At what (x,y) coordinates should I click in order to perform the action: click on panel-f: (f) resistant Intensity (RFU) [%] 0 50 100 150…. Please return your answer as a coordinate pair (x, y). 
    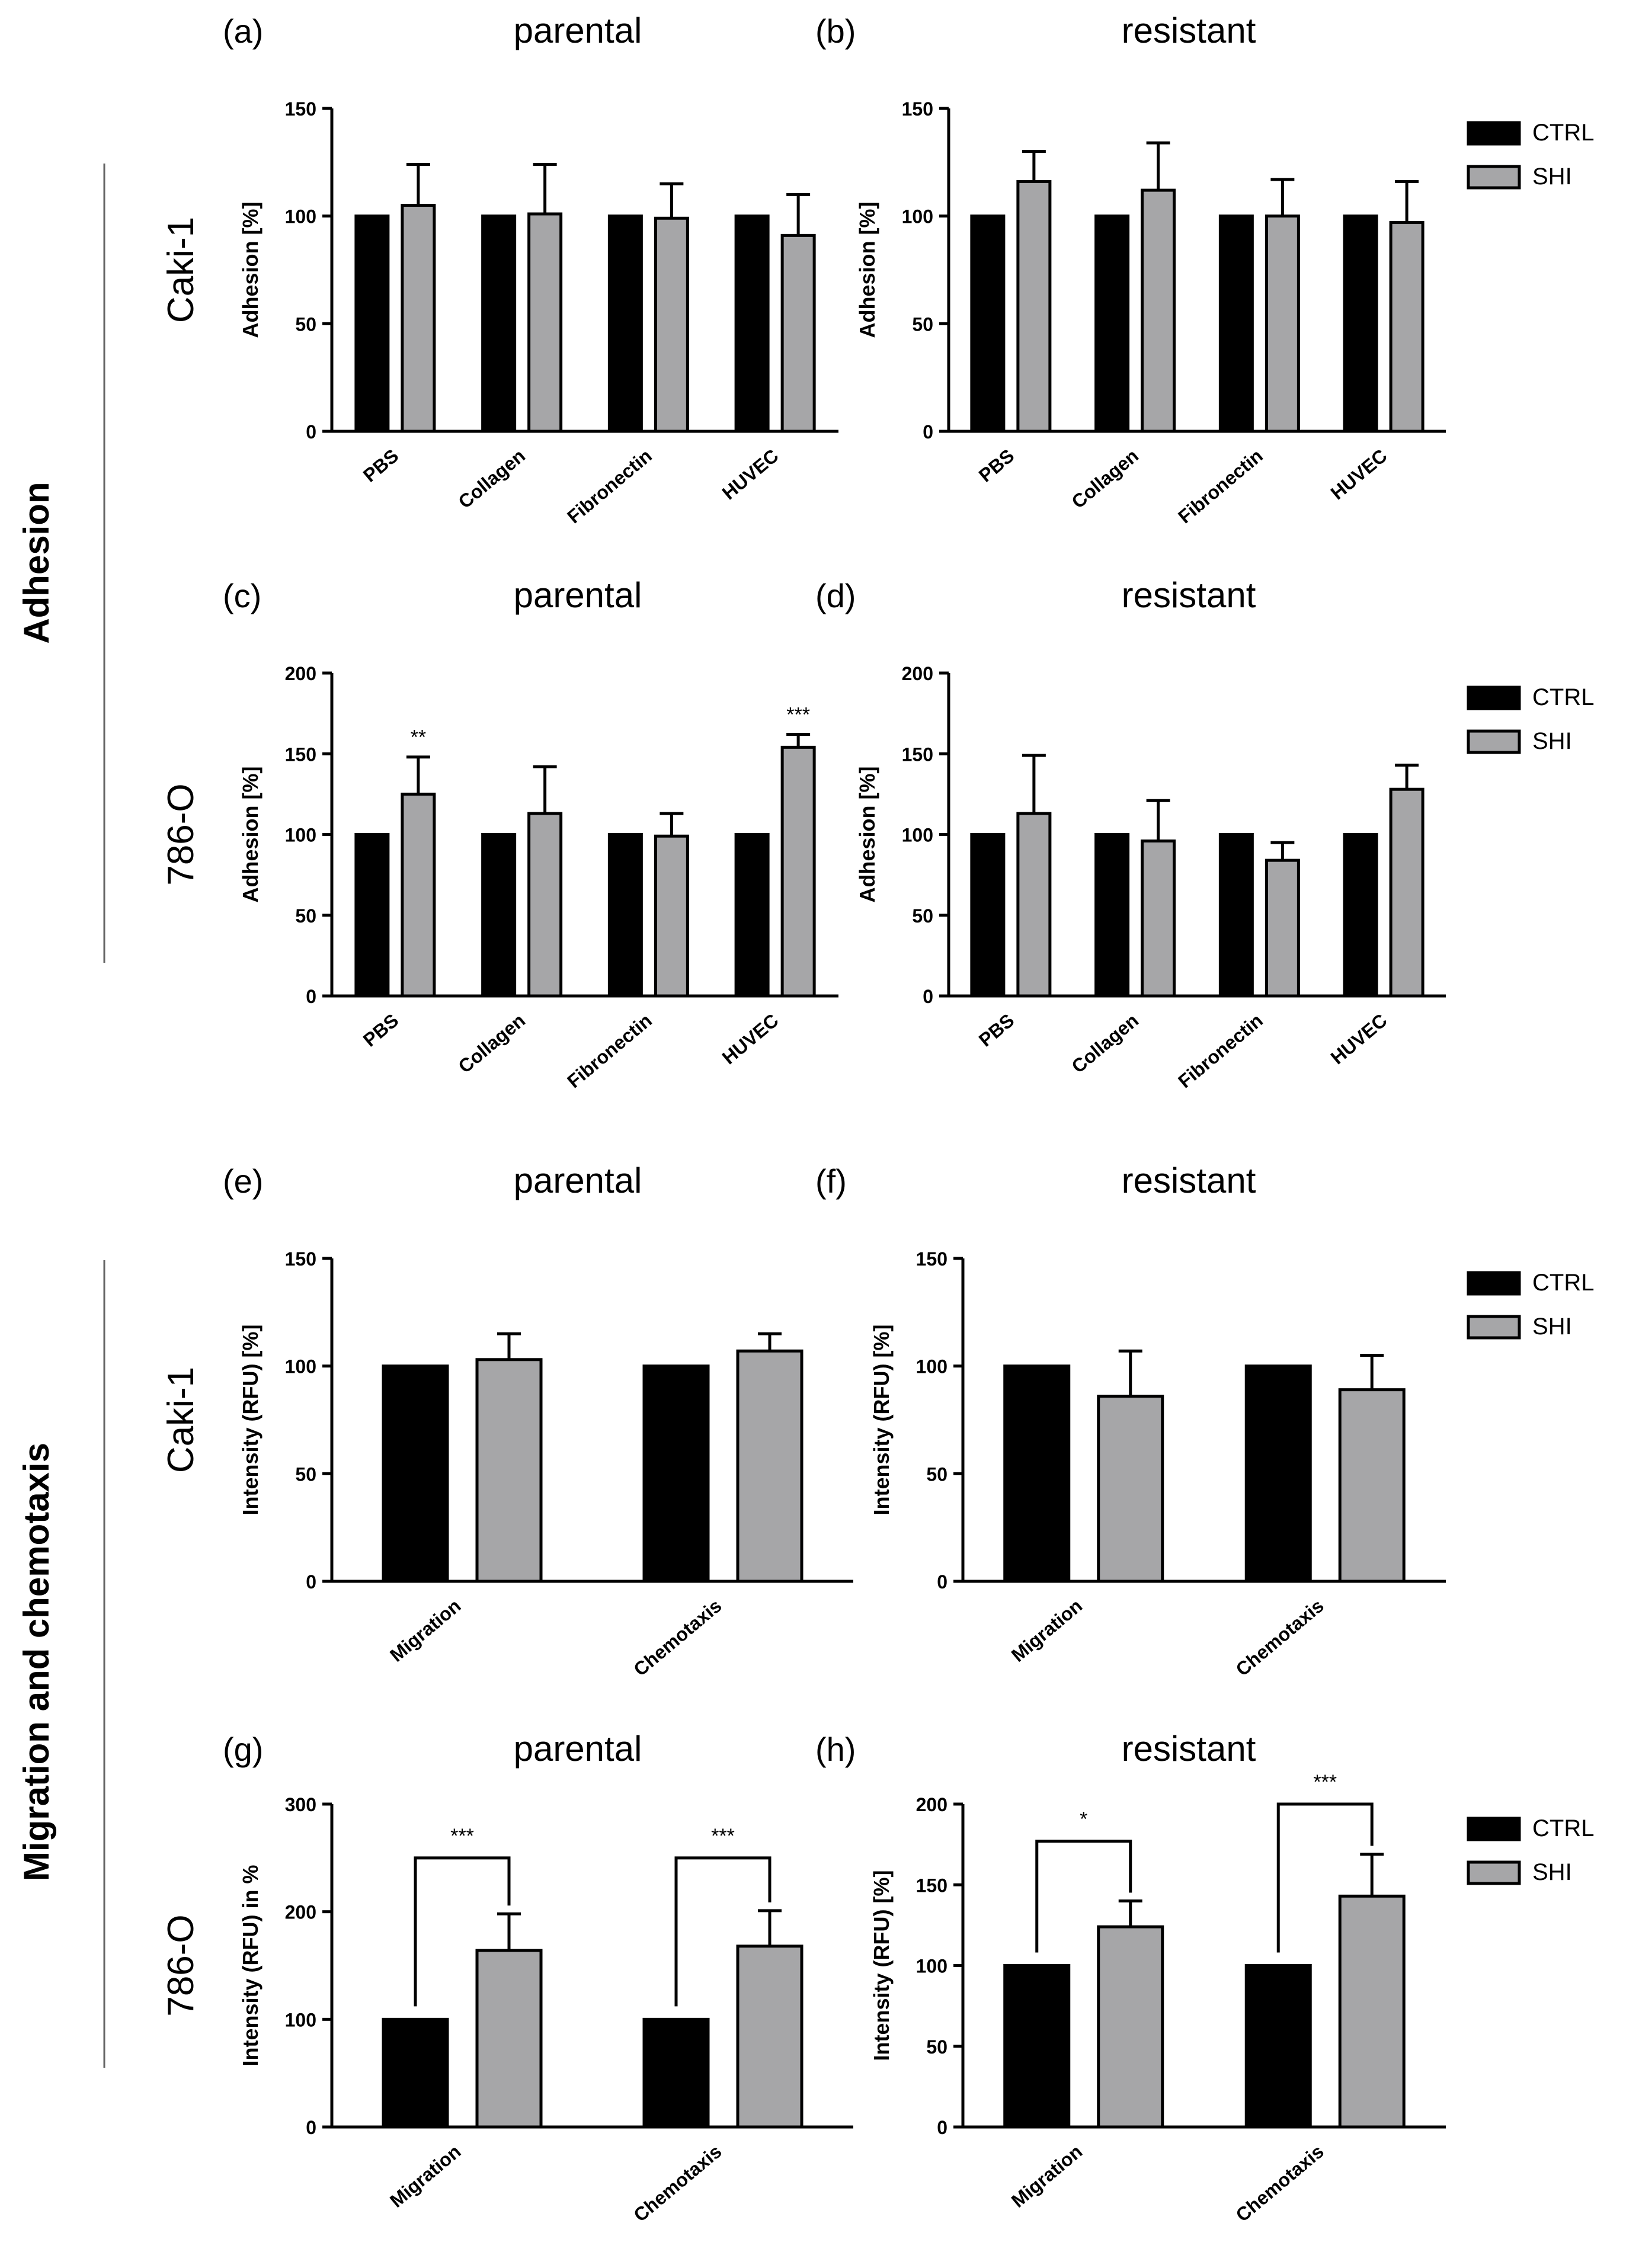
    Looking at the image, I should click on (1204, 1420).